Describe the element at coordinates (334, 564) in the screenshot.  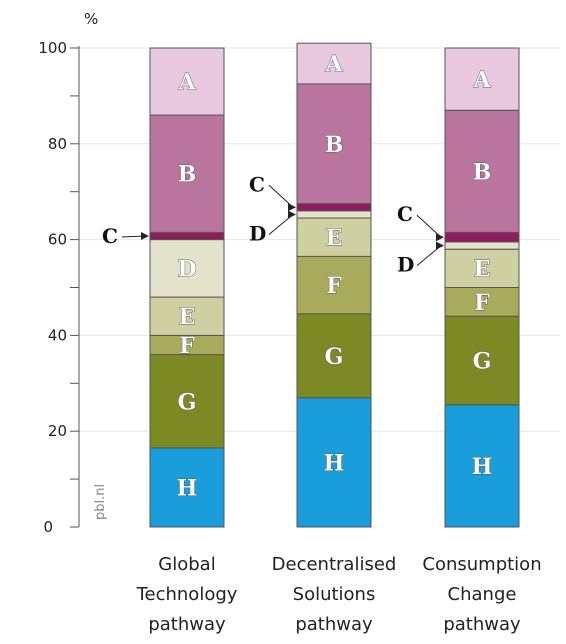
I see `category-label: Decentralised` at that location.